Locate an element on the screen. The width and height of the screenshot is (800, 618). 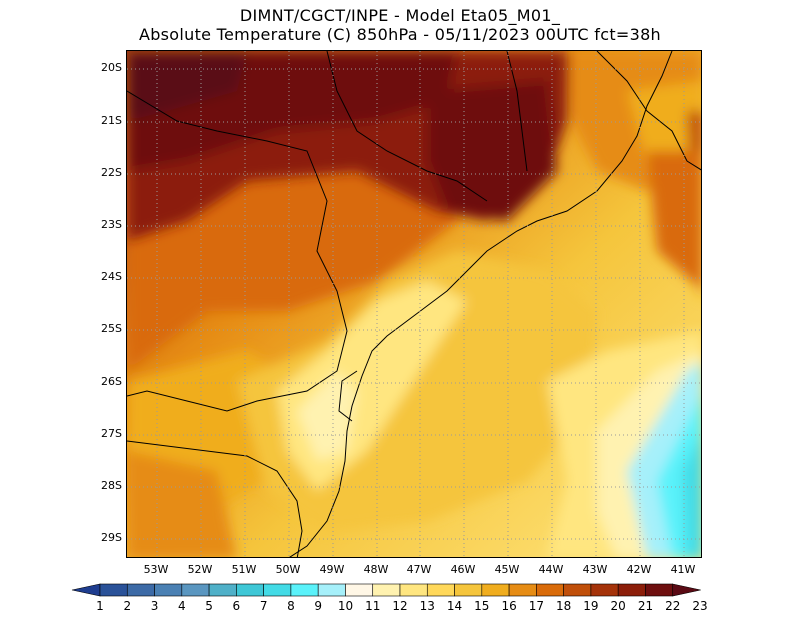
lon-label: 46W is located at coordinates (463, 569).